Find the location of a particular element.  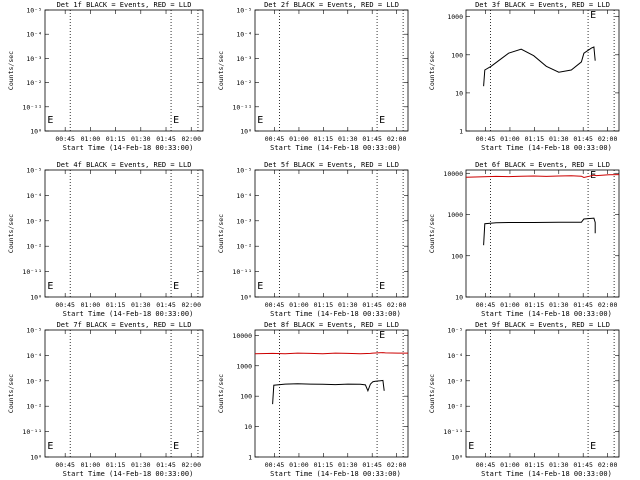

chart-title: Det 4f BLACK = Events, RED = LLD is located at coordinates (124, 165).